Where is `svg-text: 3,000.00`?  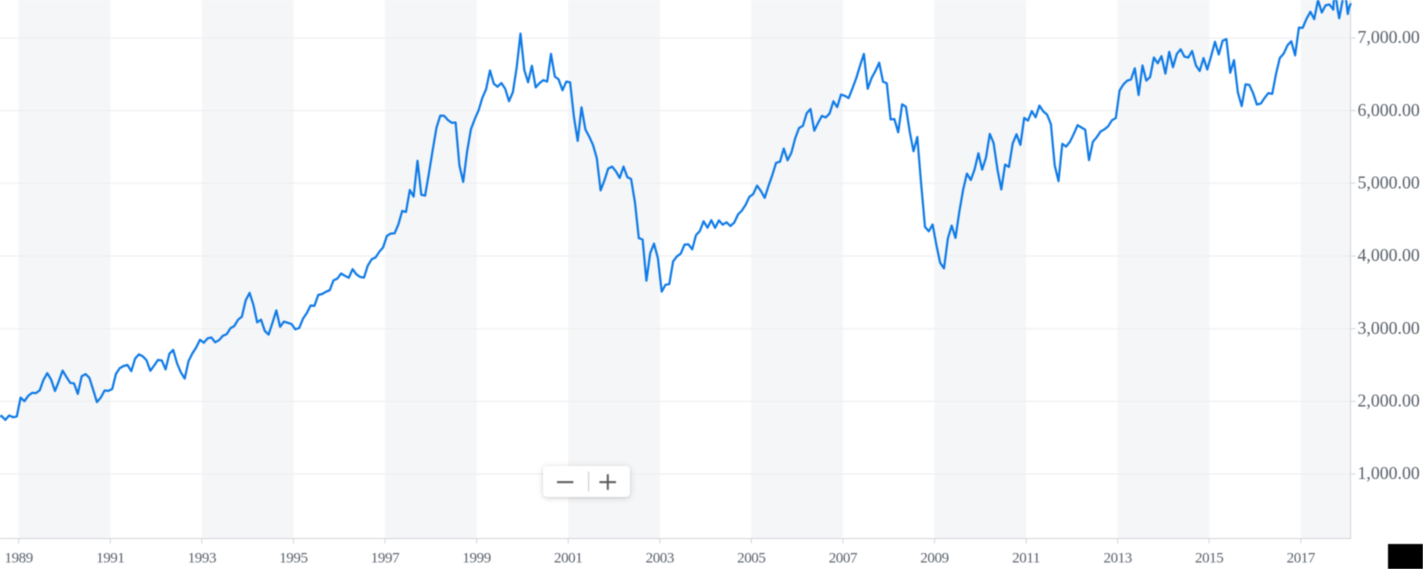 svg-text: 3,000.00 is located at coordinates (1389, 328).